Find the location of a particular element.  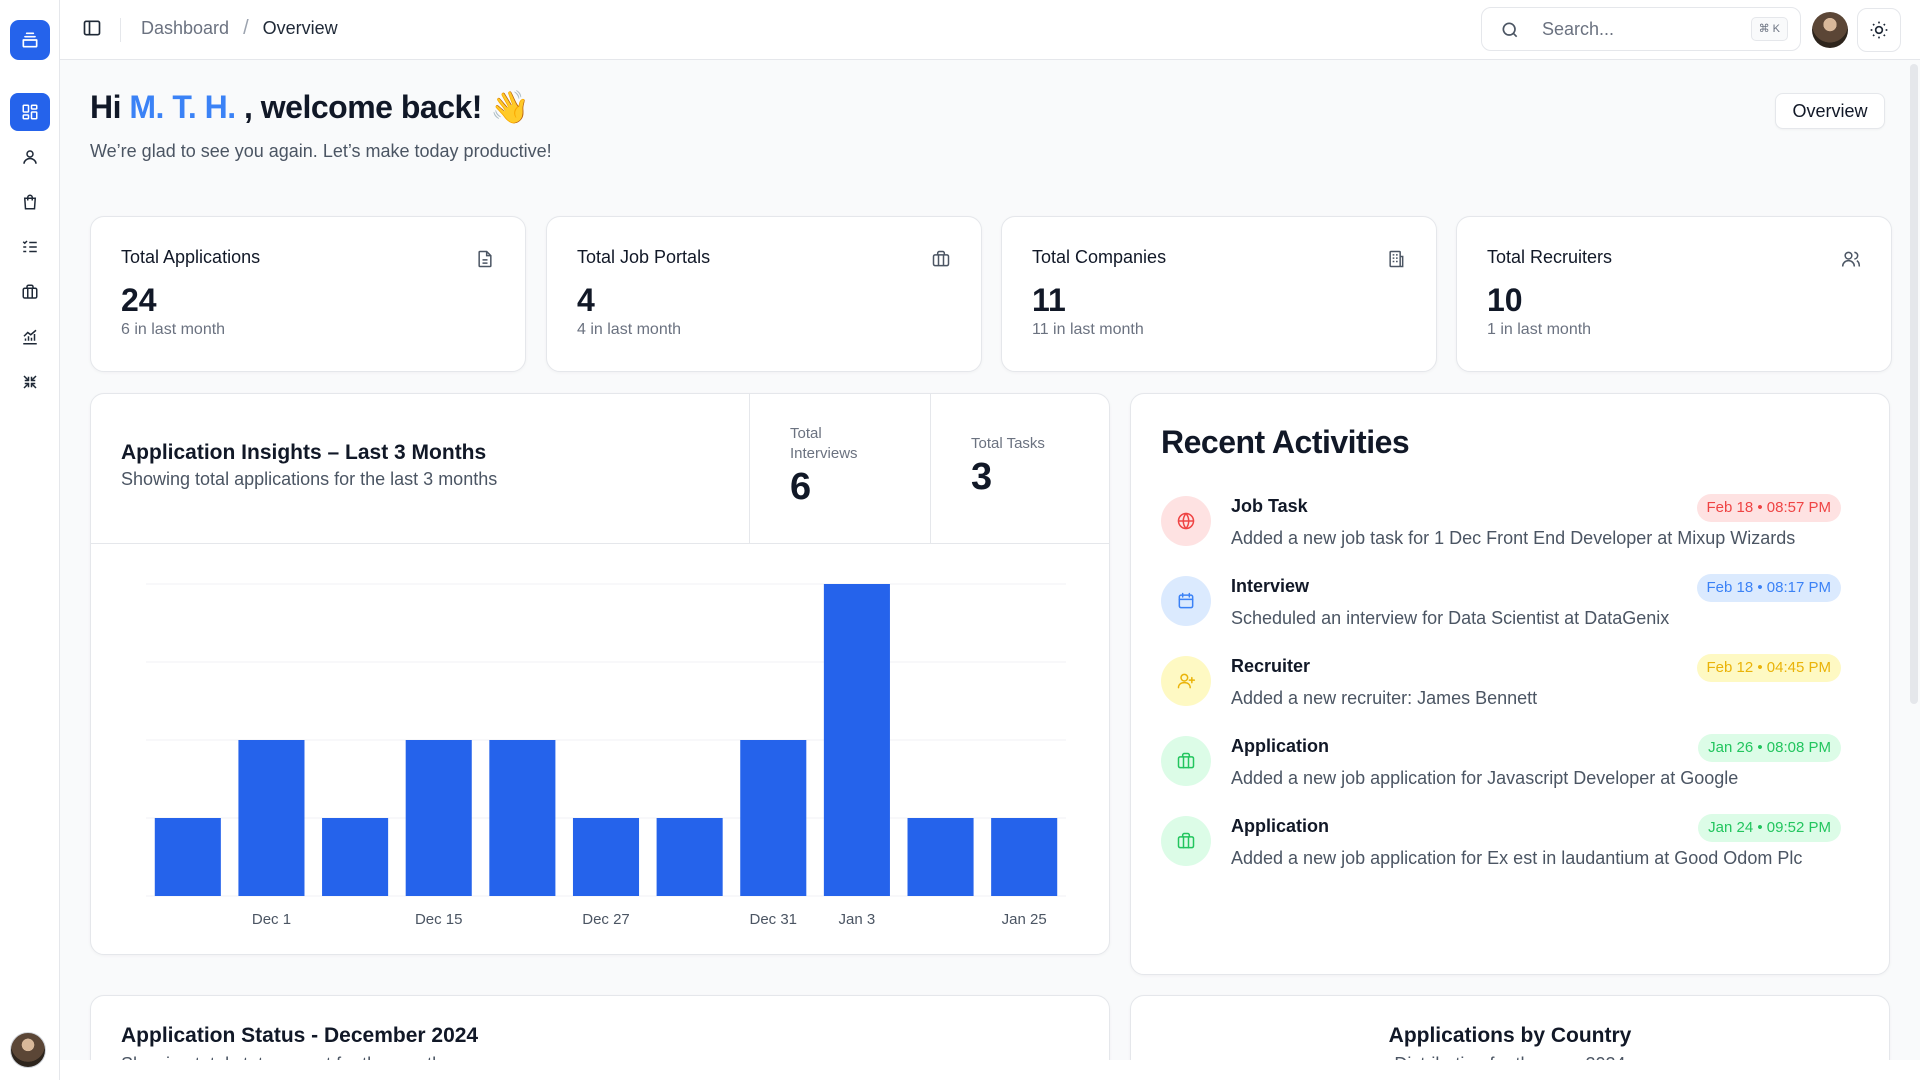

user-icon is located at coordinates (30, 157).